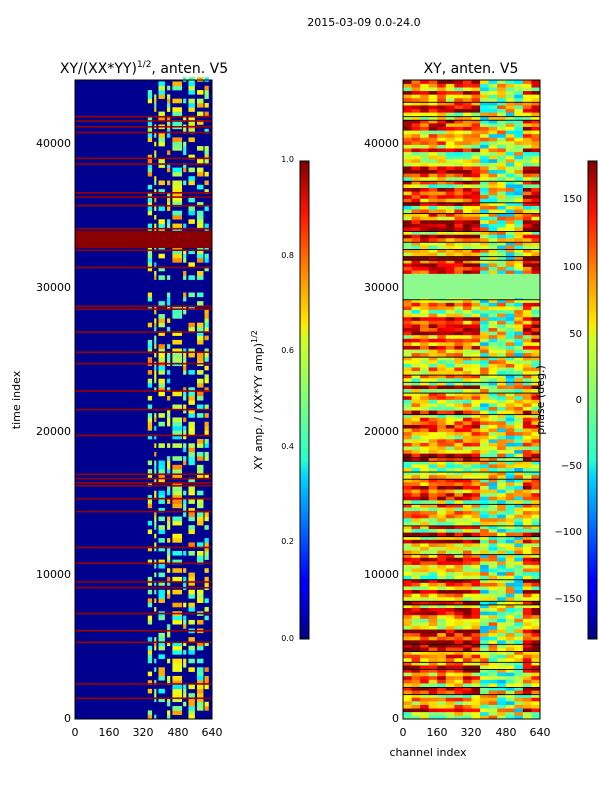  Describe the element at coordinates (540, 732) in the screenshot. I see `phase-x-tick-label: 640` at that location.